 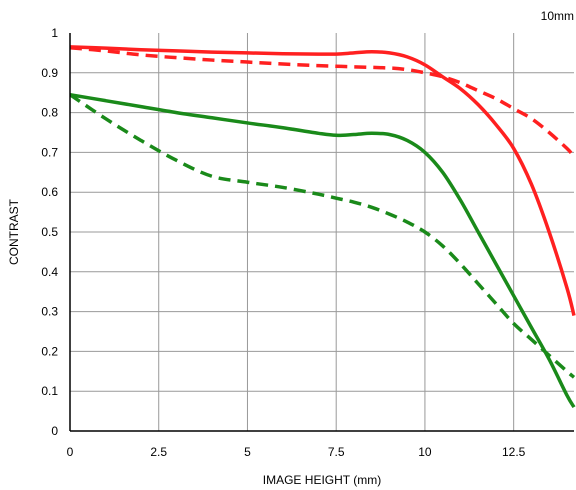 What do you see at coordinates (49, 351) in the screenshot?
I see `y-tick-label: 0.2` at bounding box center [49, 351].